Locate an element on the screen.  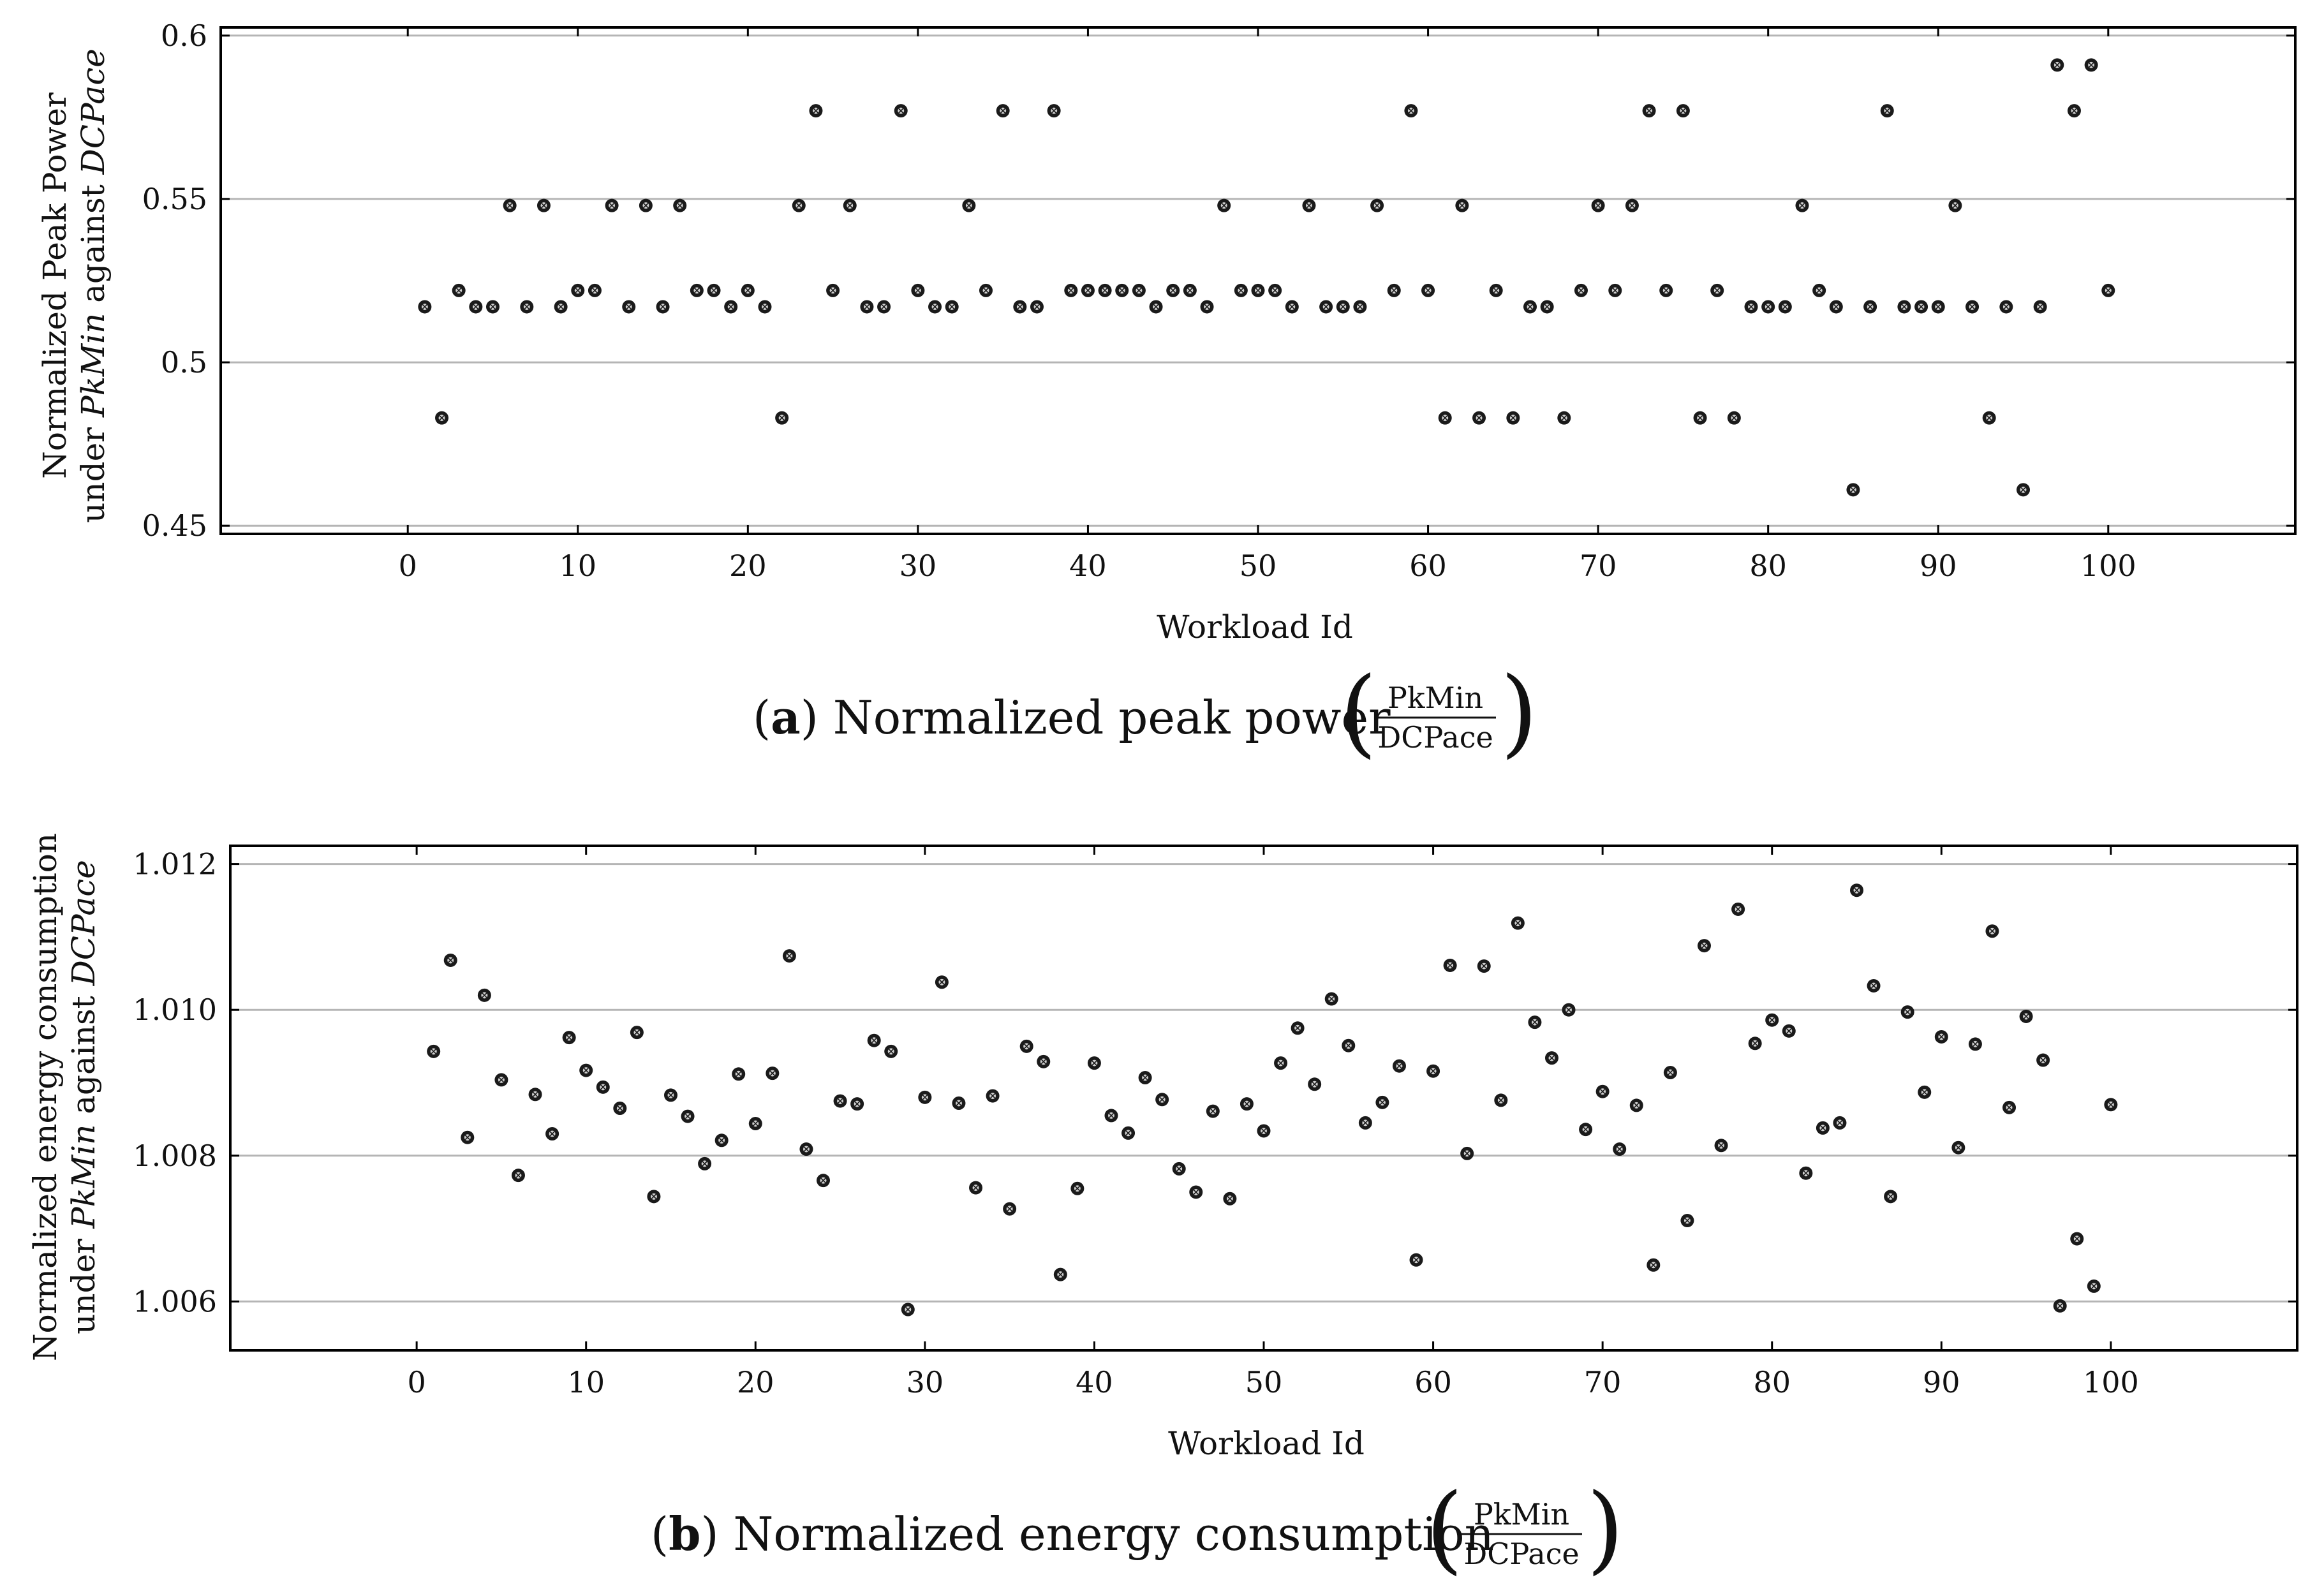
caption-b-rparen: ) is located at coordinates (1606, 1528).